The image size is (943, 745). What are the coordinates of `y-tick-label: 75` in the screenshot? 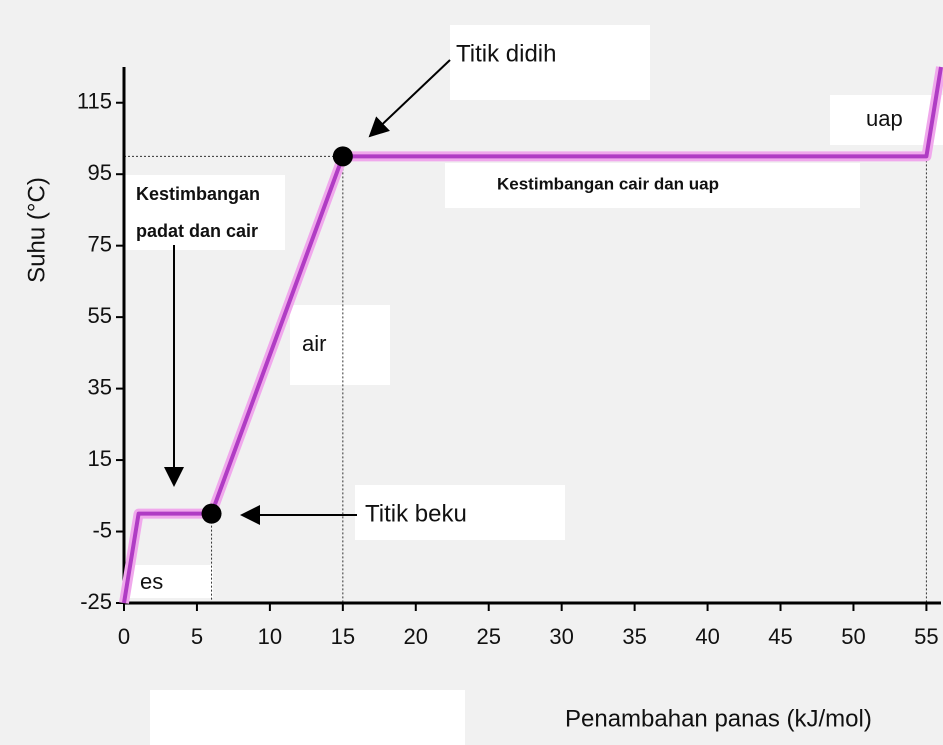 It's located at (100, 243).